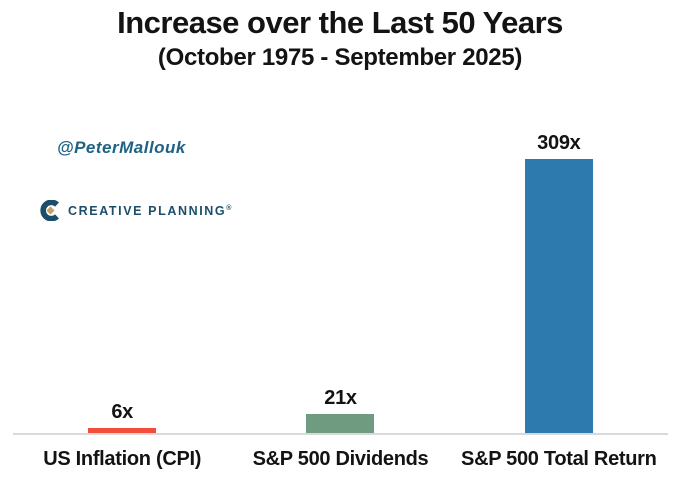 This screenshot has height=481, width=680. Describe the element at coordinates (121, 147) in the screenshot. I see `attribution-handle: @PeterMallouk` at that location.